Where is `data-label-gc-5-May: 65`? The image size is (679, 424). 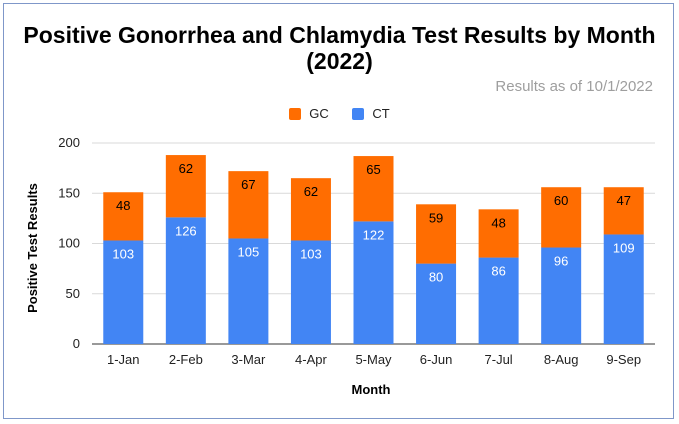 data-label-gc-5-May: 65 is located at coordinates (373, 169).